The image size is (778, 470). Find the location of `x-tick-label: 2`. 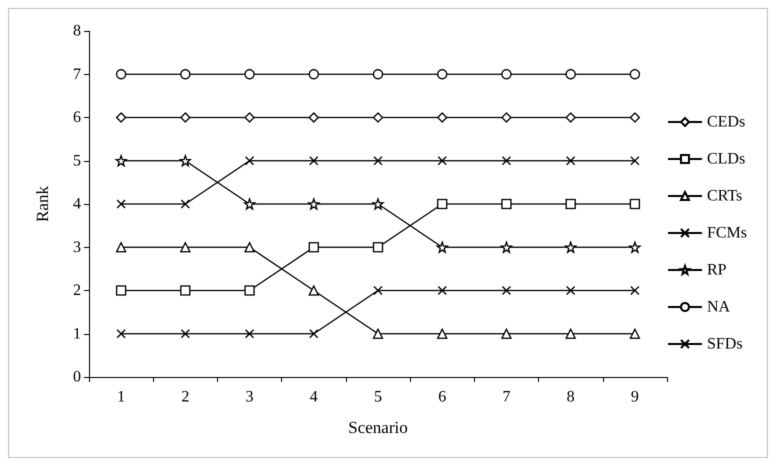

x-tick-label: 2 is located at coordinates (185, 397).